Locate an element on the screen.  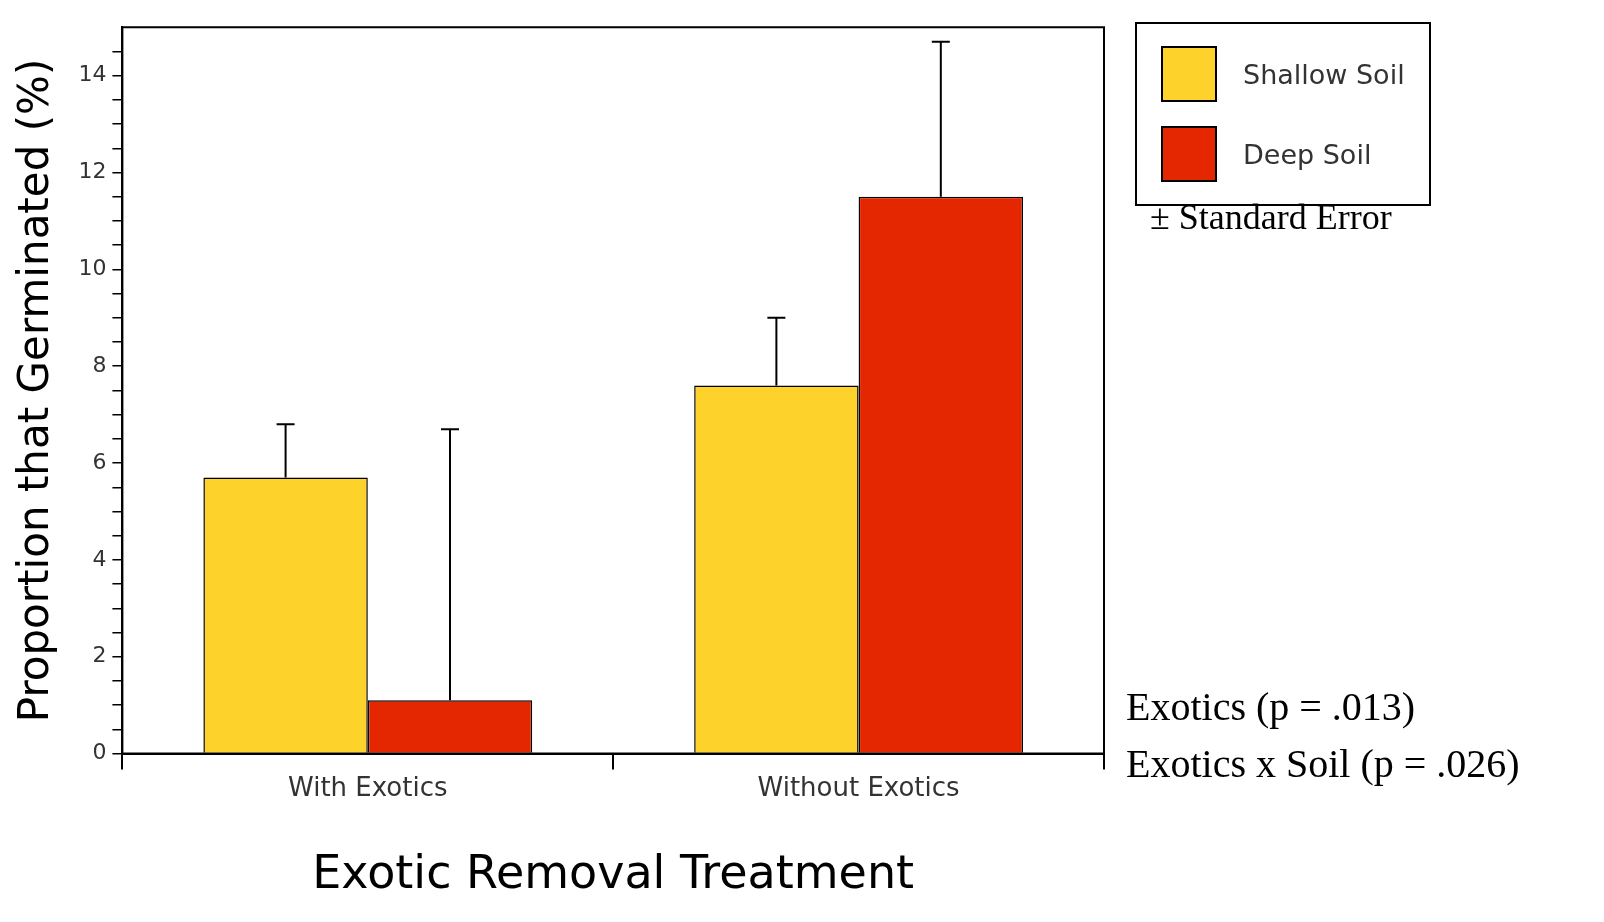
x-tick-label: Without Exotics is located at coordinates (858, 786).